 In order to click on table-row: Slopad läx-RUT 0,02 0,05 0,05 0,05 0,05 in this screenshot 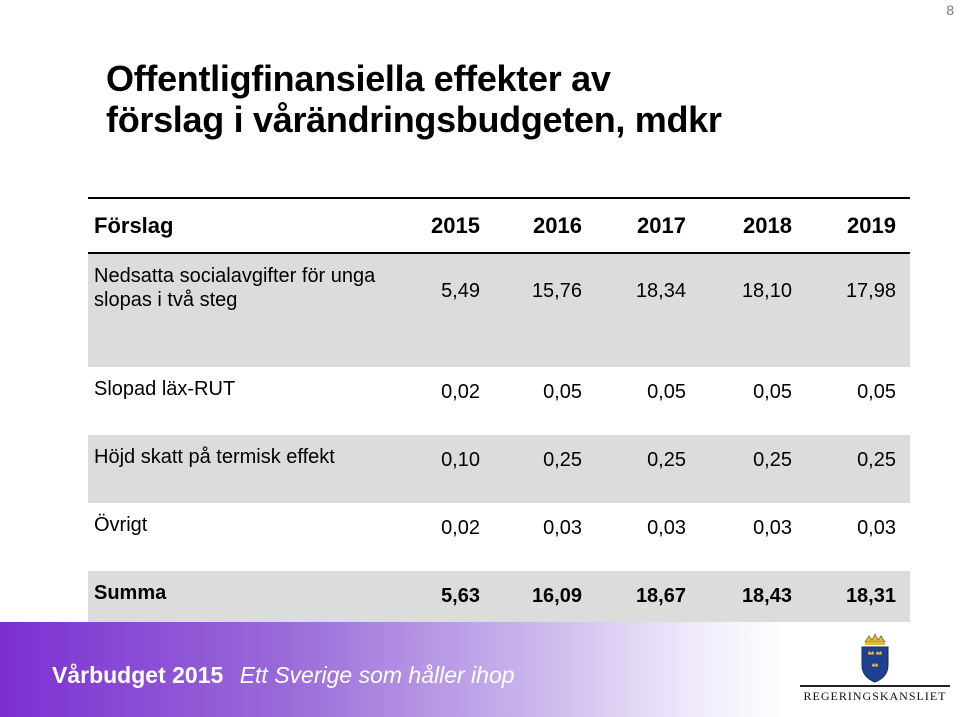, I will do `click(499, 401)`.